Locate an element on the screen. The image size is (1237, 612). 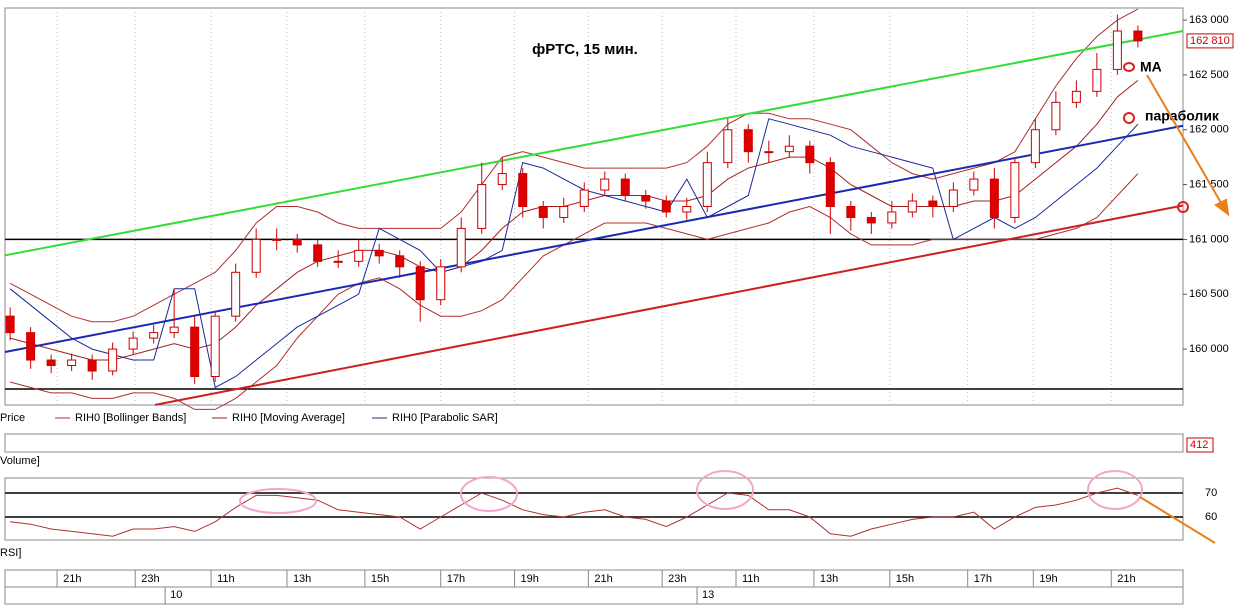
y-tick-label: 163 000 is located at coordinates (1209, 20).